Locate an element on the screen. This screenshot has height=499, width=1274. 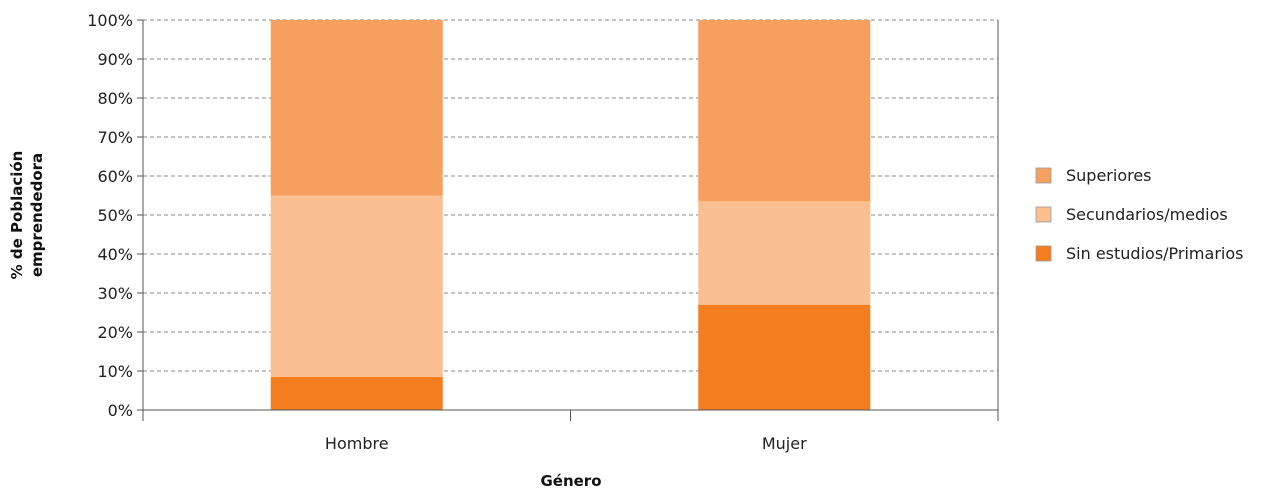
x-axis-title: Género is located at coordinates (570, 481).